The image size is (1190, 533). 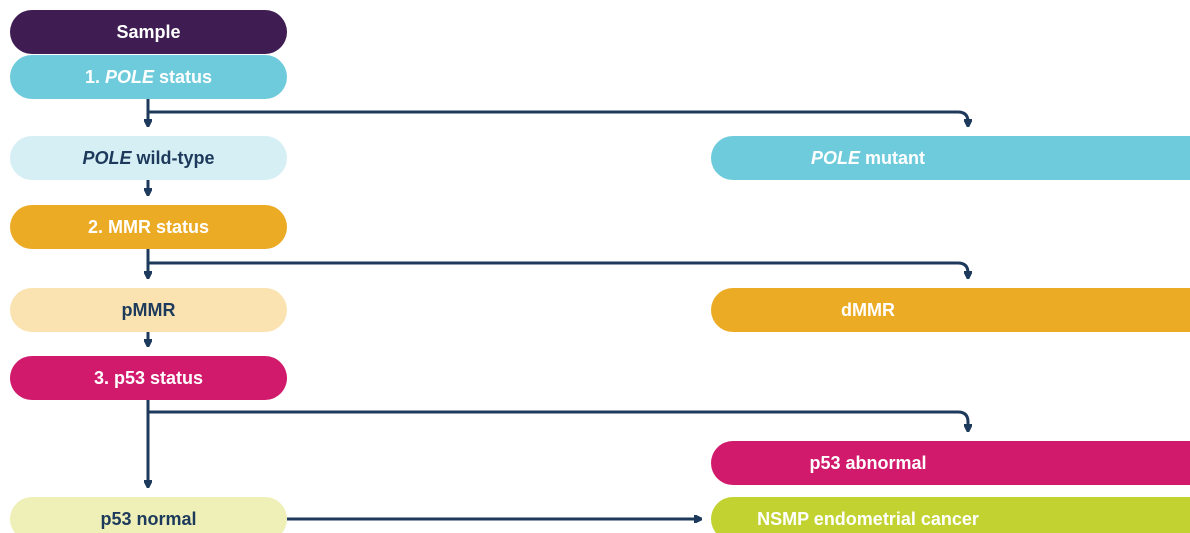 What do you see at coordinates (183, 77) in the screenshot?
I see `label-part: status` at bounding box center [183, 77].